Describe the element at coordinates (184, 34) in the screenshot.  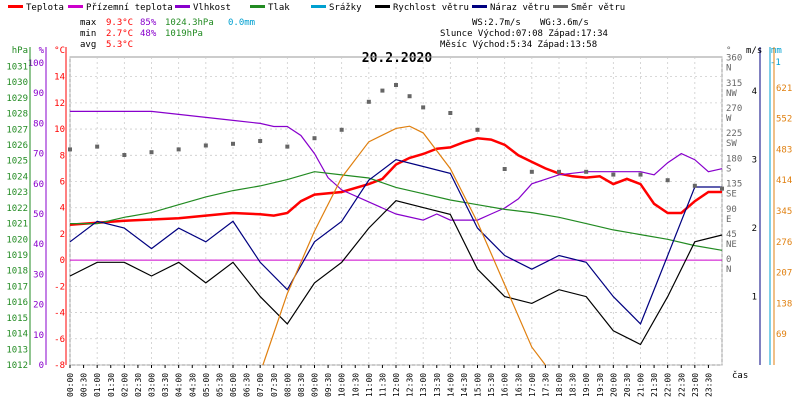
I see `stat-min-press: 1019hPa` at that location.